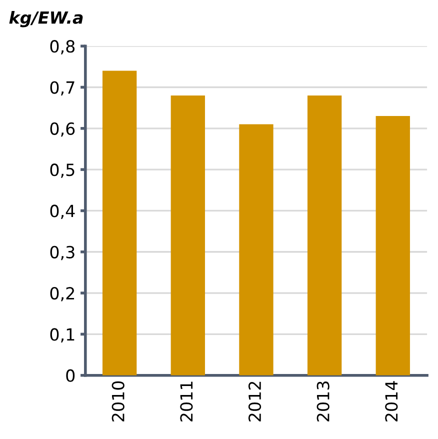  What do you see at coordinates (62, 129) in the screenshot?
I see `y-tick-label: 0,6` at bounding box center [62, 129].